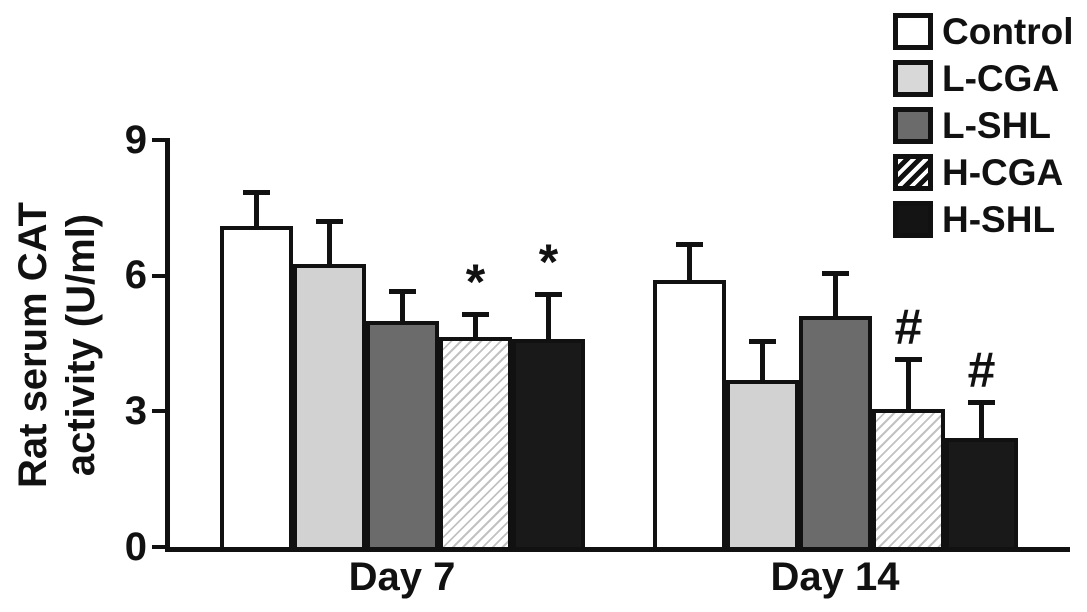 The height and width of the screenshot is (612, 1087). What do you see at coordinates (1003, 172) in the screenshot?
I see `legend-label-h-cga: H-CGA` at bounding box center [1003, 172].